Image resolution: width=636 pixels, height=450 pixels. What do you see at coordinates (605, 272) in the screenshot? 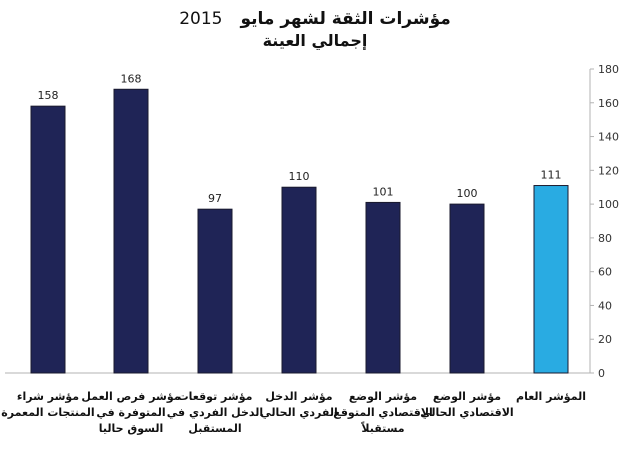
I see `y-tick-label: 60` at bounding box center [605, 272].